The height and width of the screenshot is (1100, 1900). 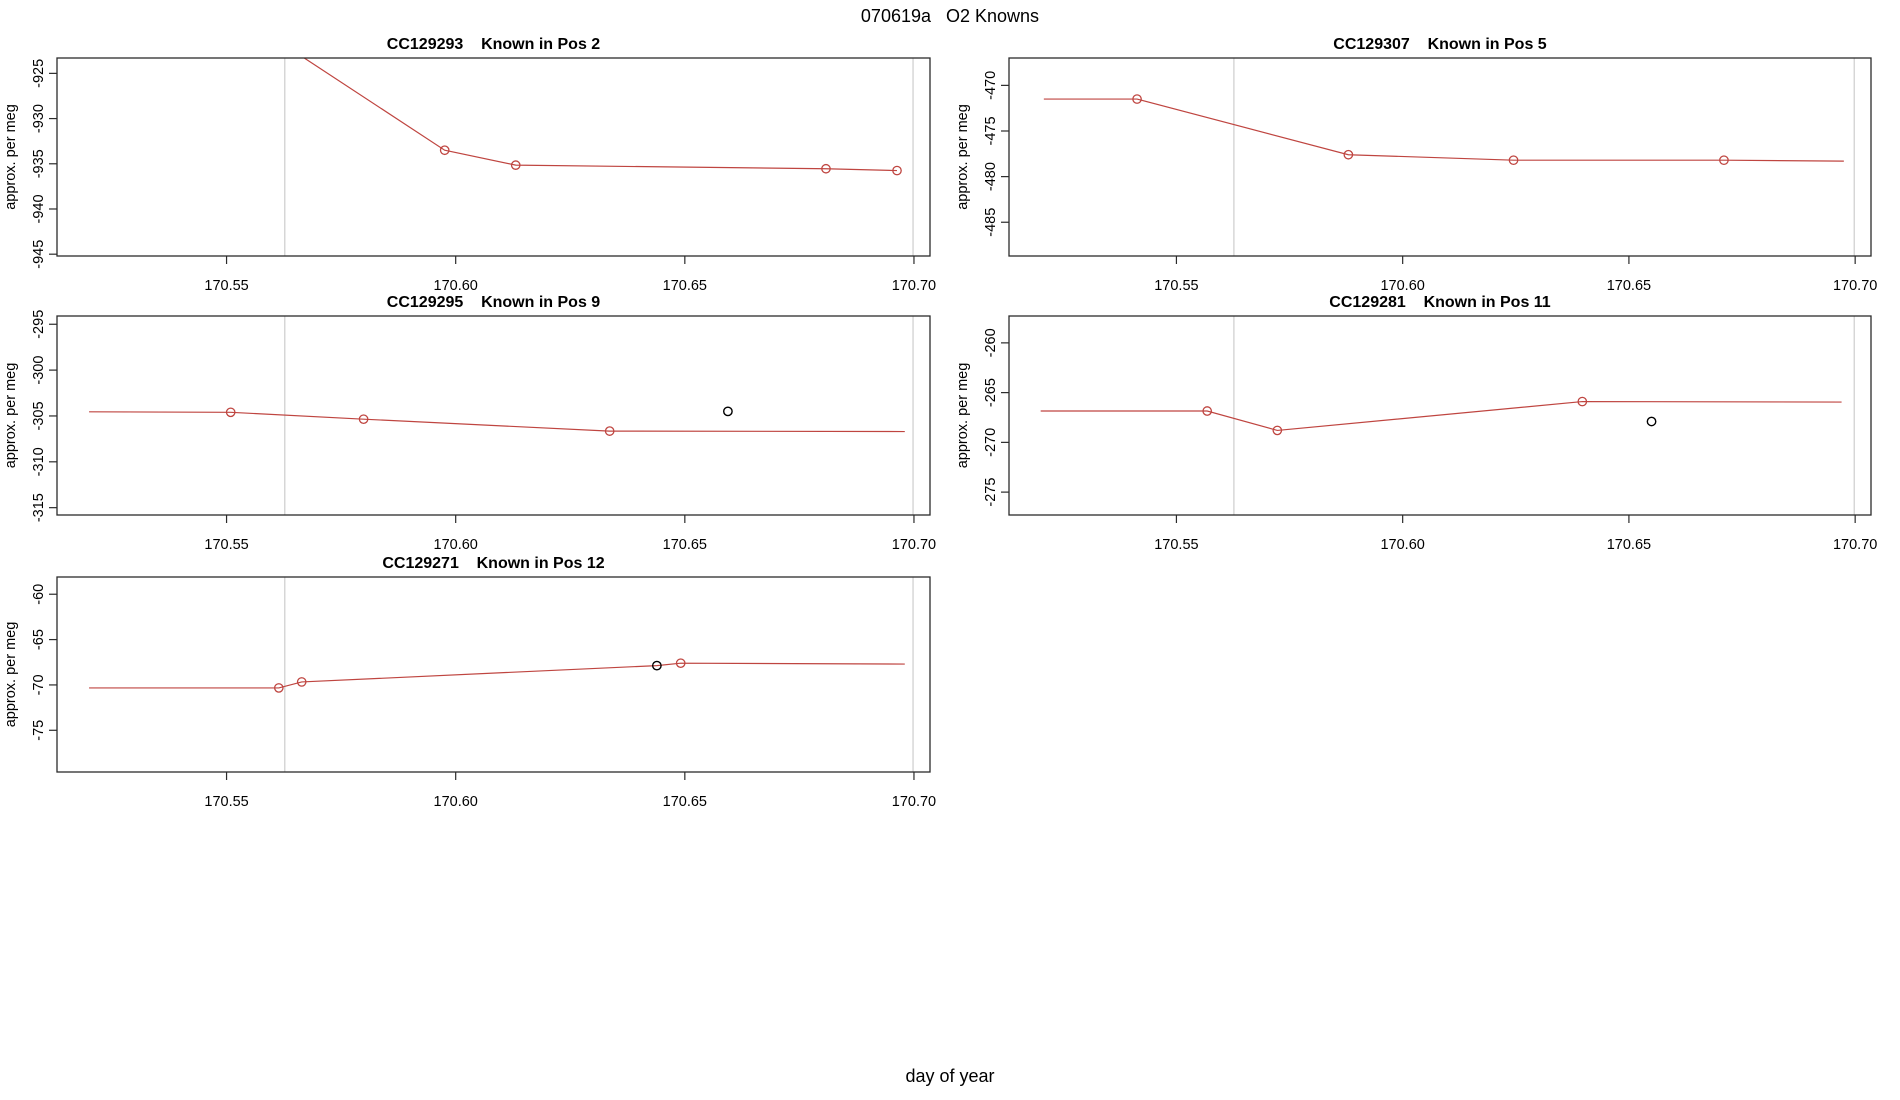 What do you see at coordinates (39, 73) in the screenshot?
I see `y-tick-label: -925` at bounding box center [39, 73].